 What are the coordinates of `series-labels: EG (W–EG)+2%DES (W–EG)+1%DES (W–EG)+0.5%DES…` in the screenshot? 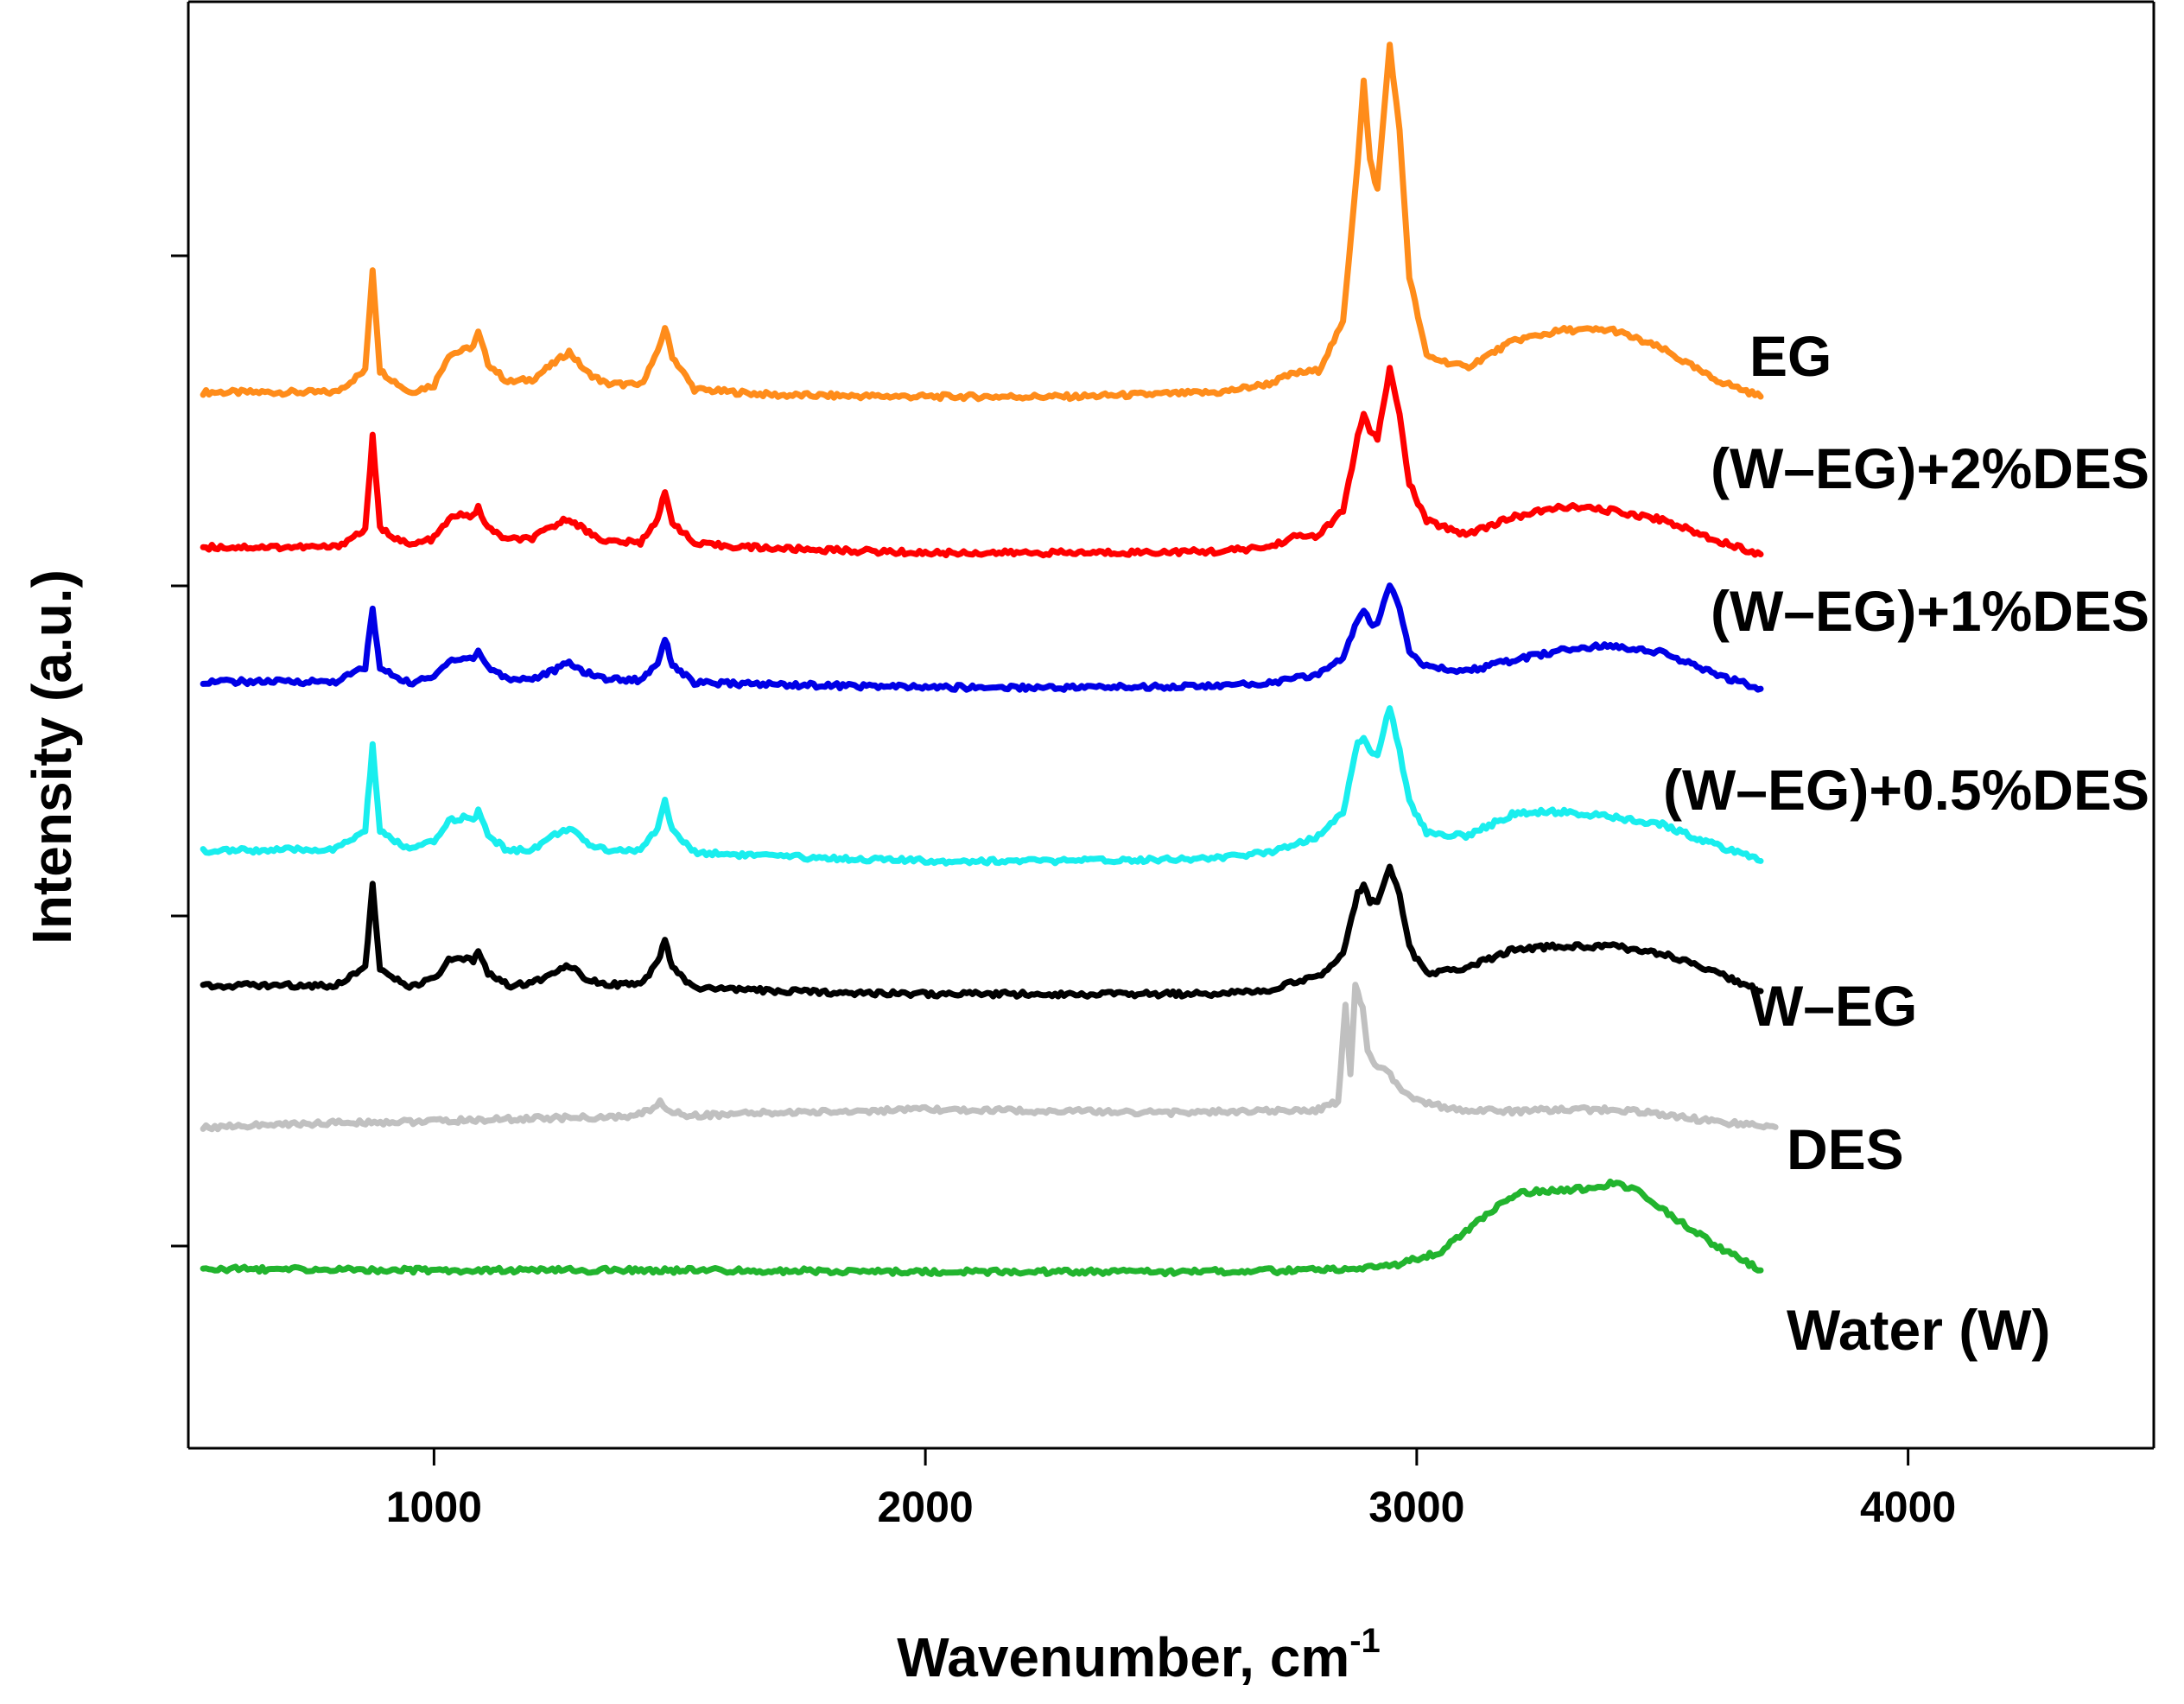 It's located at (1906, 843).